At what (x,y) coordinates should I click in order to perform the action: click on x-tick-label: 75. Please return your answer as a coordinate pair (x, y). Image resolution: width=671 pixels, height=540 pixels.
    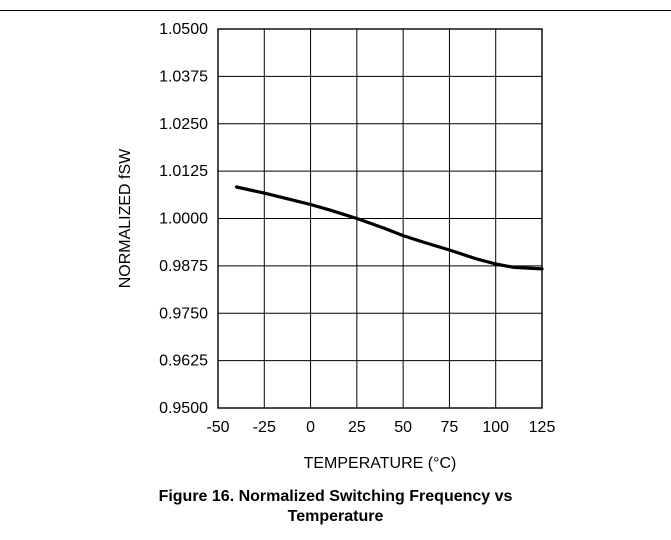
    Looking at the image, I should click on (450, 427).